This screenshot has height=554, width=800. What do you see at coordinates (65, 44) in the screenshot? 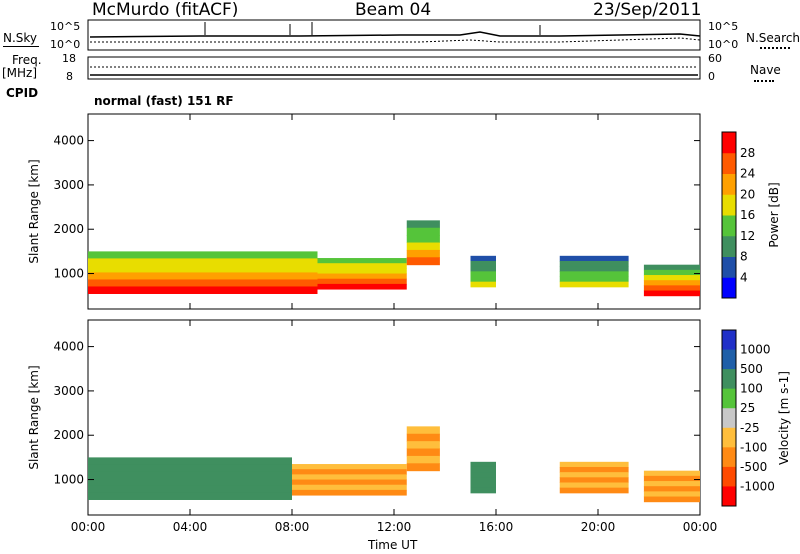
I see `noise-tick-left-bottom: 10^0` at bounding box center [65, 44].